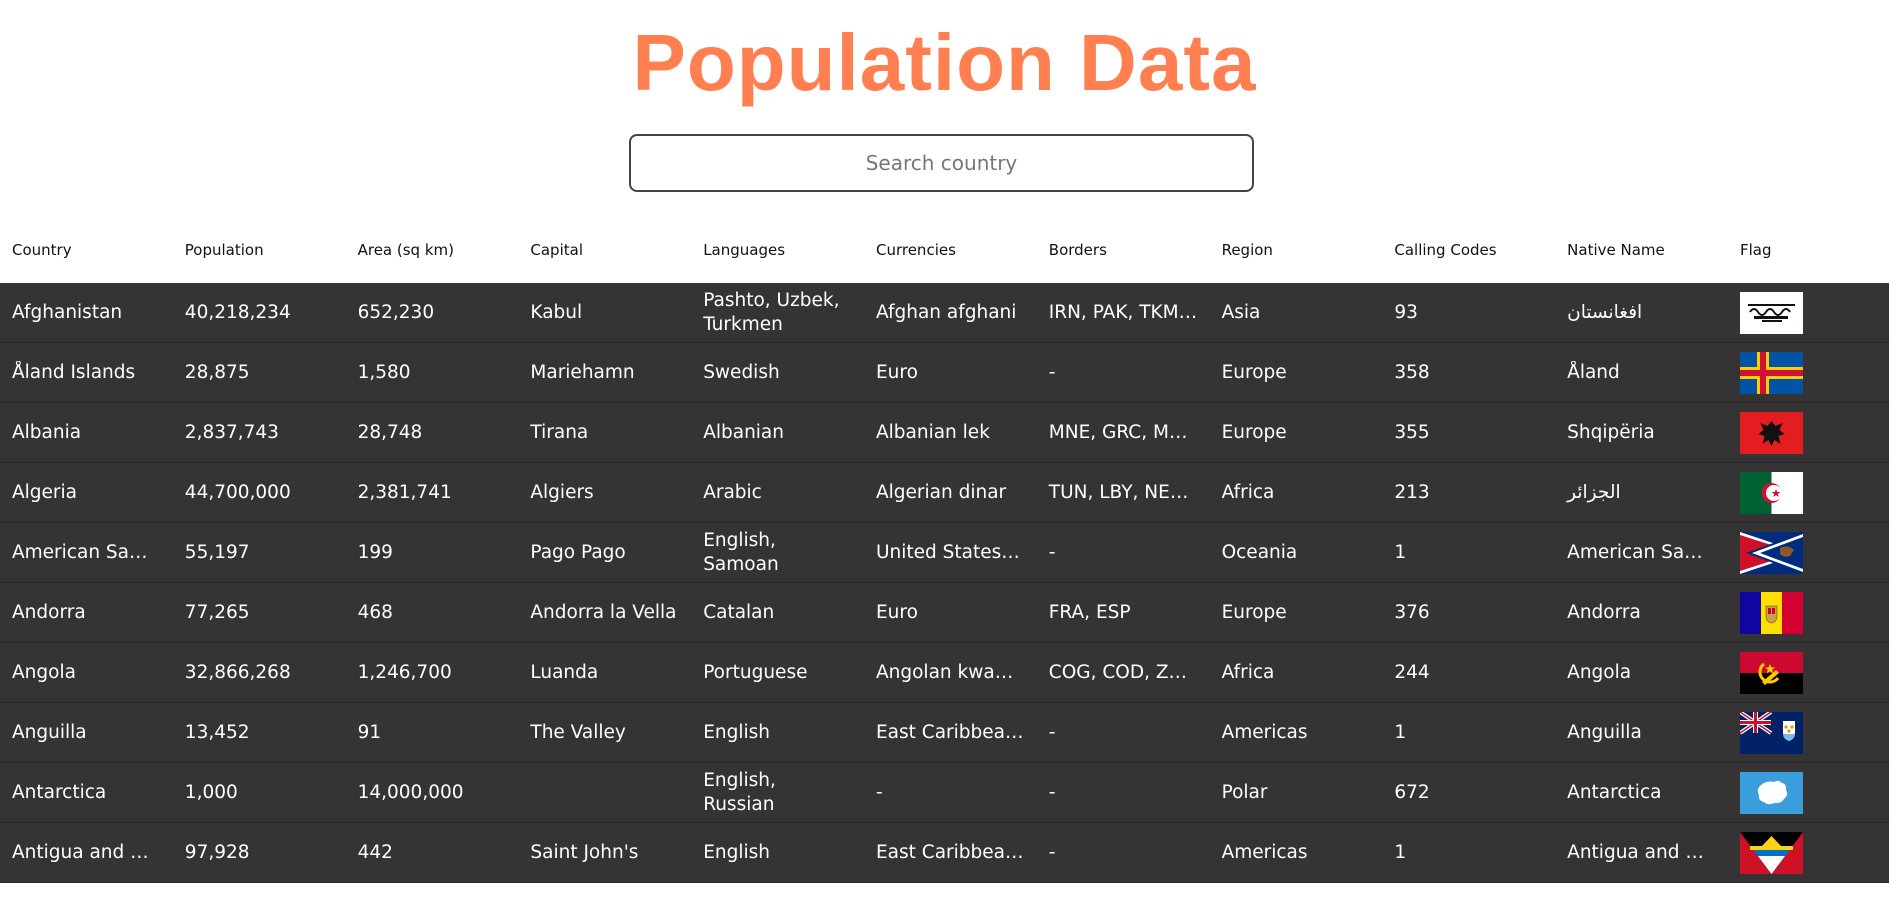  Describe the element at coordinates (1077, 250) in the screenshot. I see `column-header-borders: Borders` at that location.